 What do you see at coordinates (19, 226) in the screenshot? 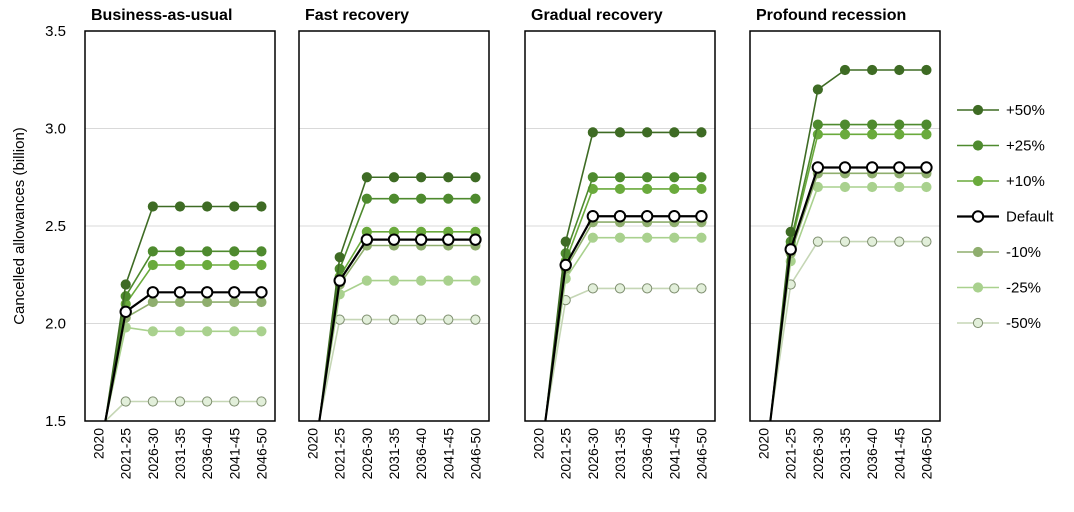
I see `y-axis-label: Cancelled allowances (billion)` at bounding box center [19, 226].